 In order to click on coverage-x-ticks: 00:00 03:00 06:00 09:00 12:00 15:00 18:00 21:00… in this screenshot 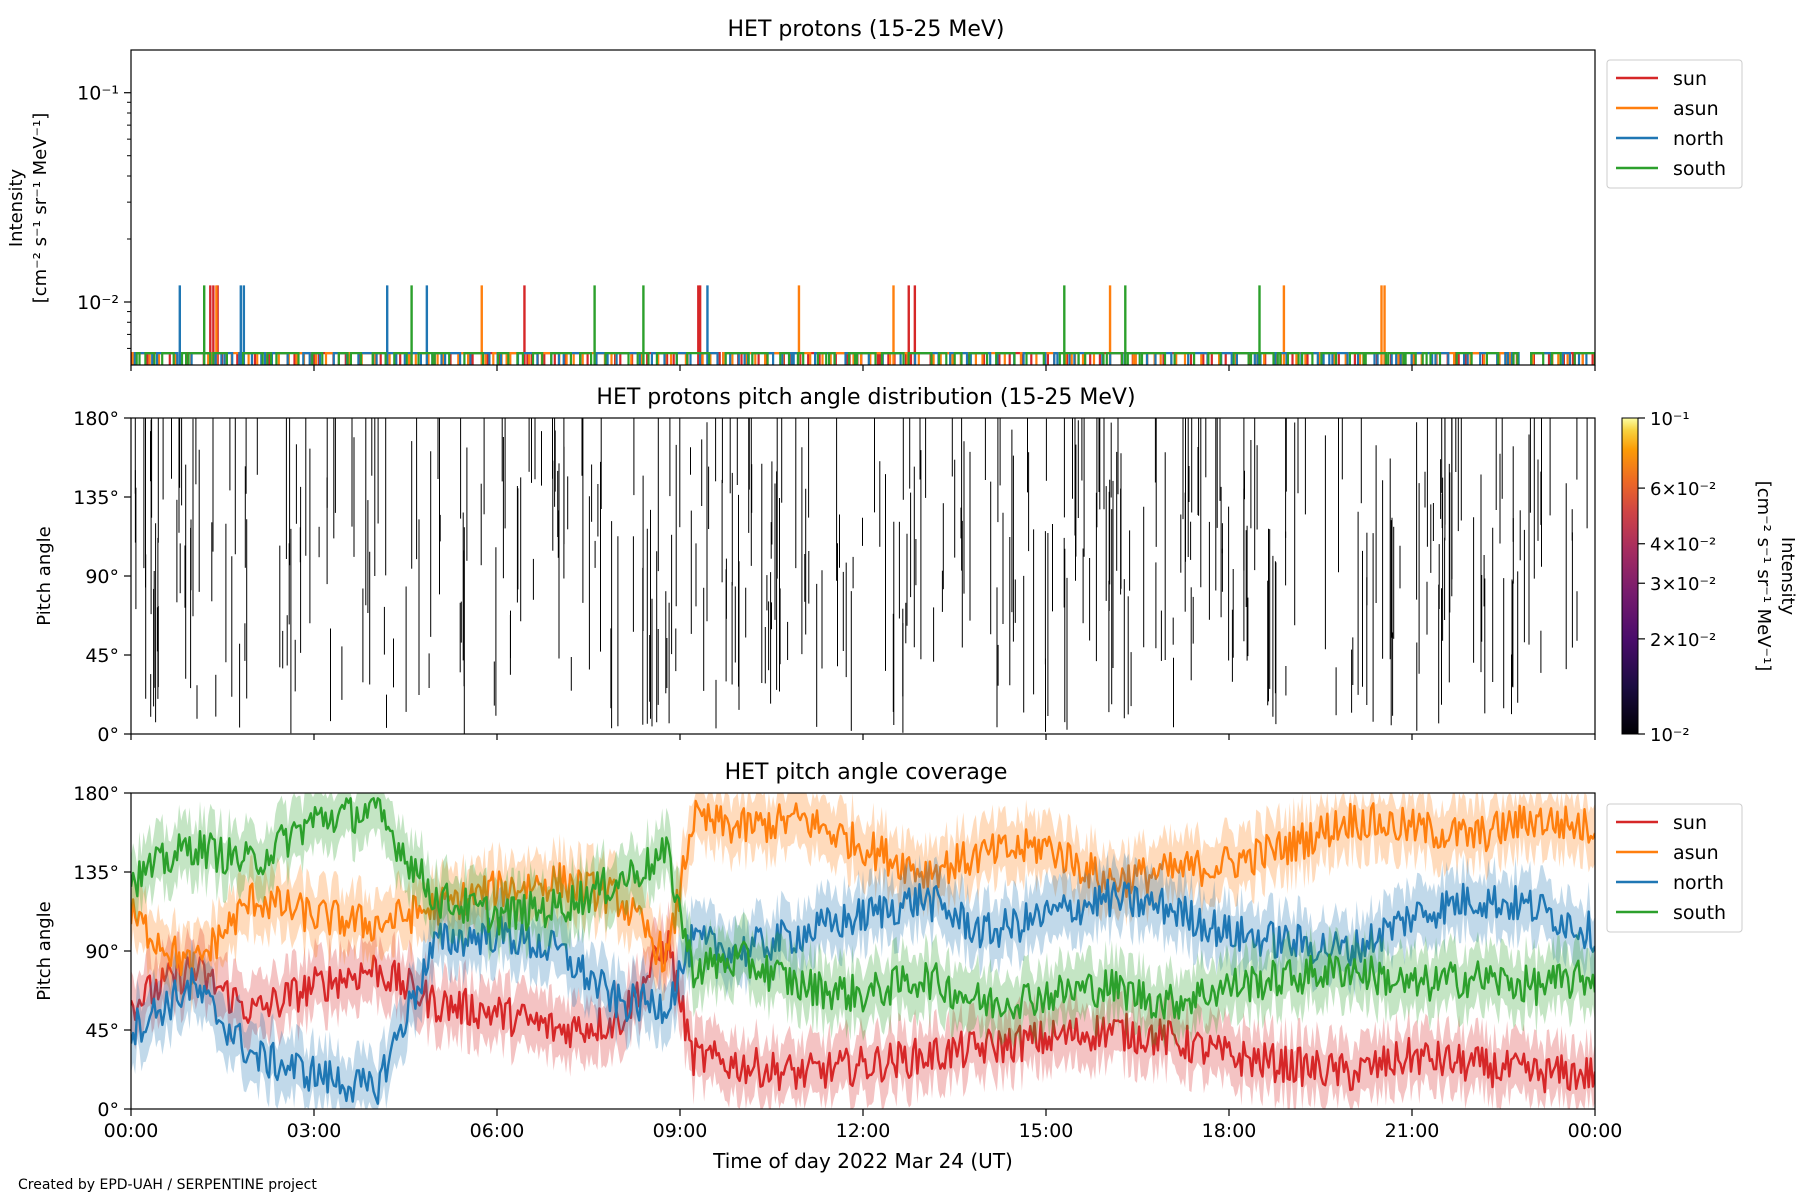, I will do `click(863, 1125)`.